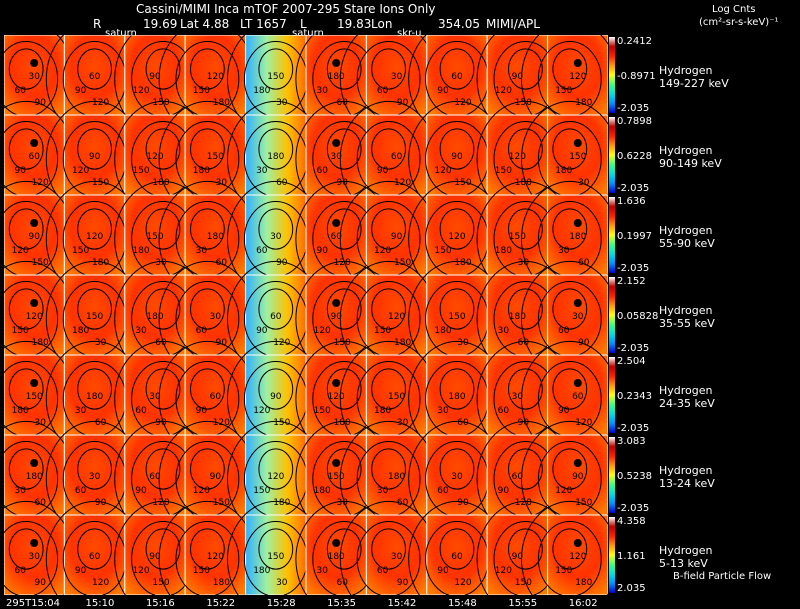  What do you see at coordinates (687, 483) in the screenshot?
I see `energy-label: 13-24 keV` at bounding box center [687, 483].